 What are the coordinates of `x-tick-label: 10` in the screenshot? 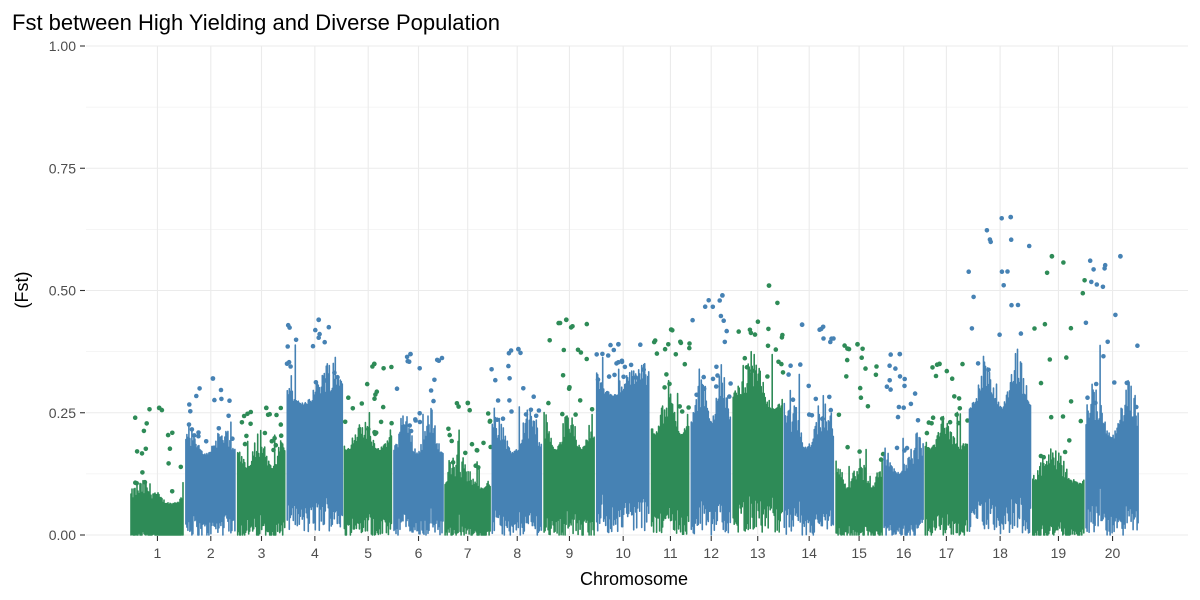 It's located at (623, 553).